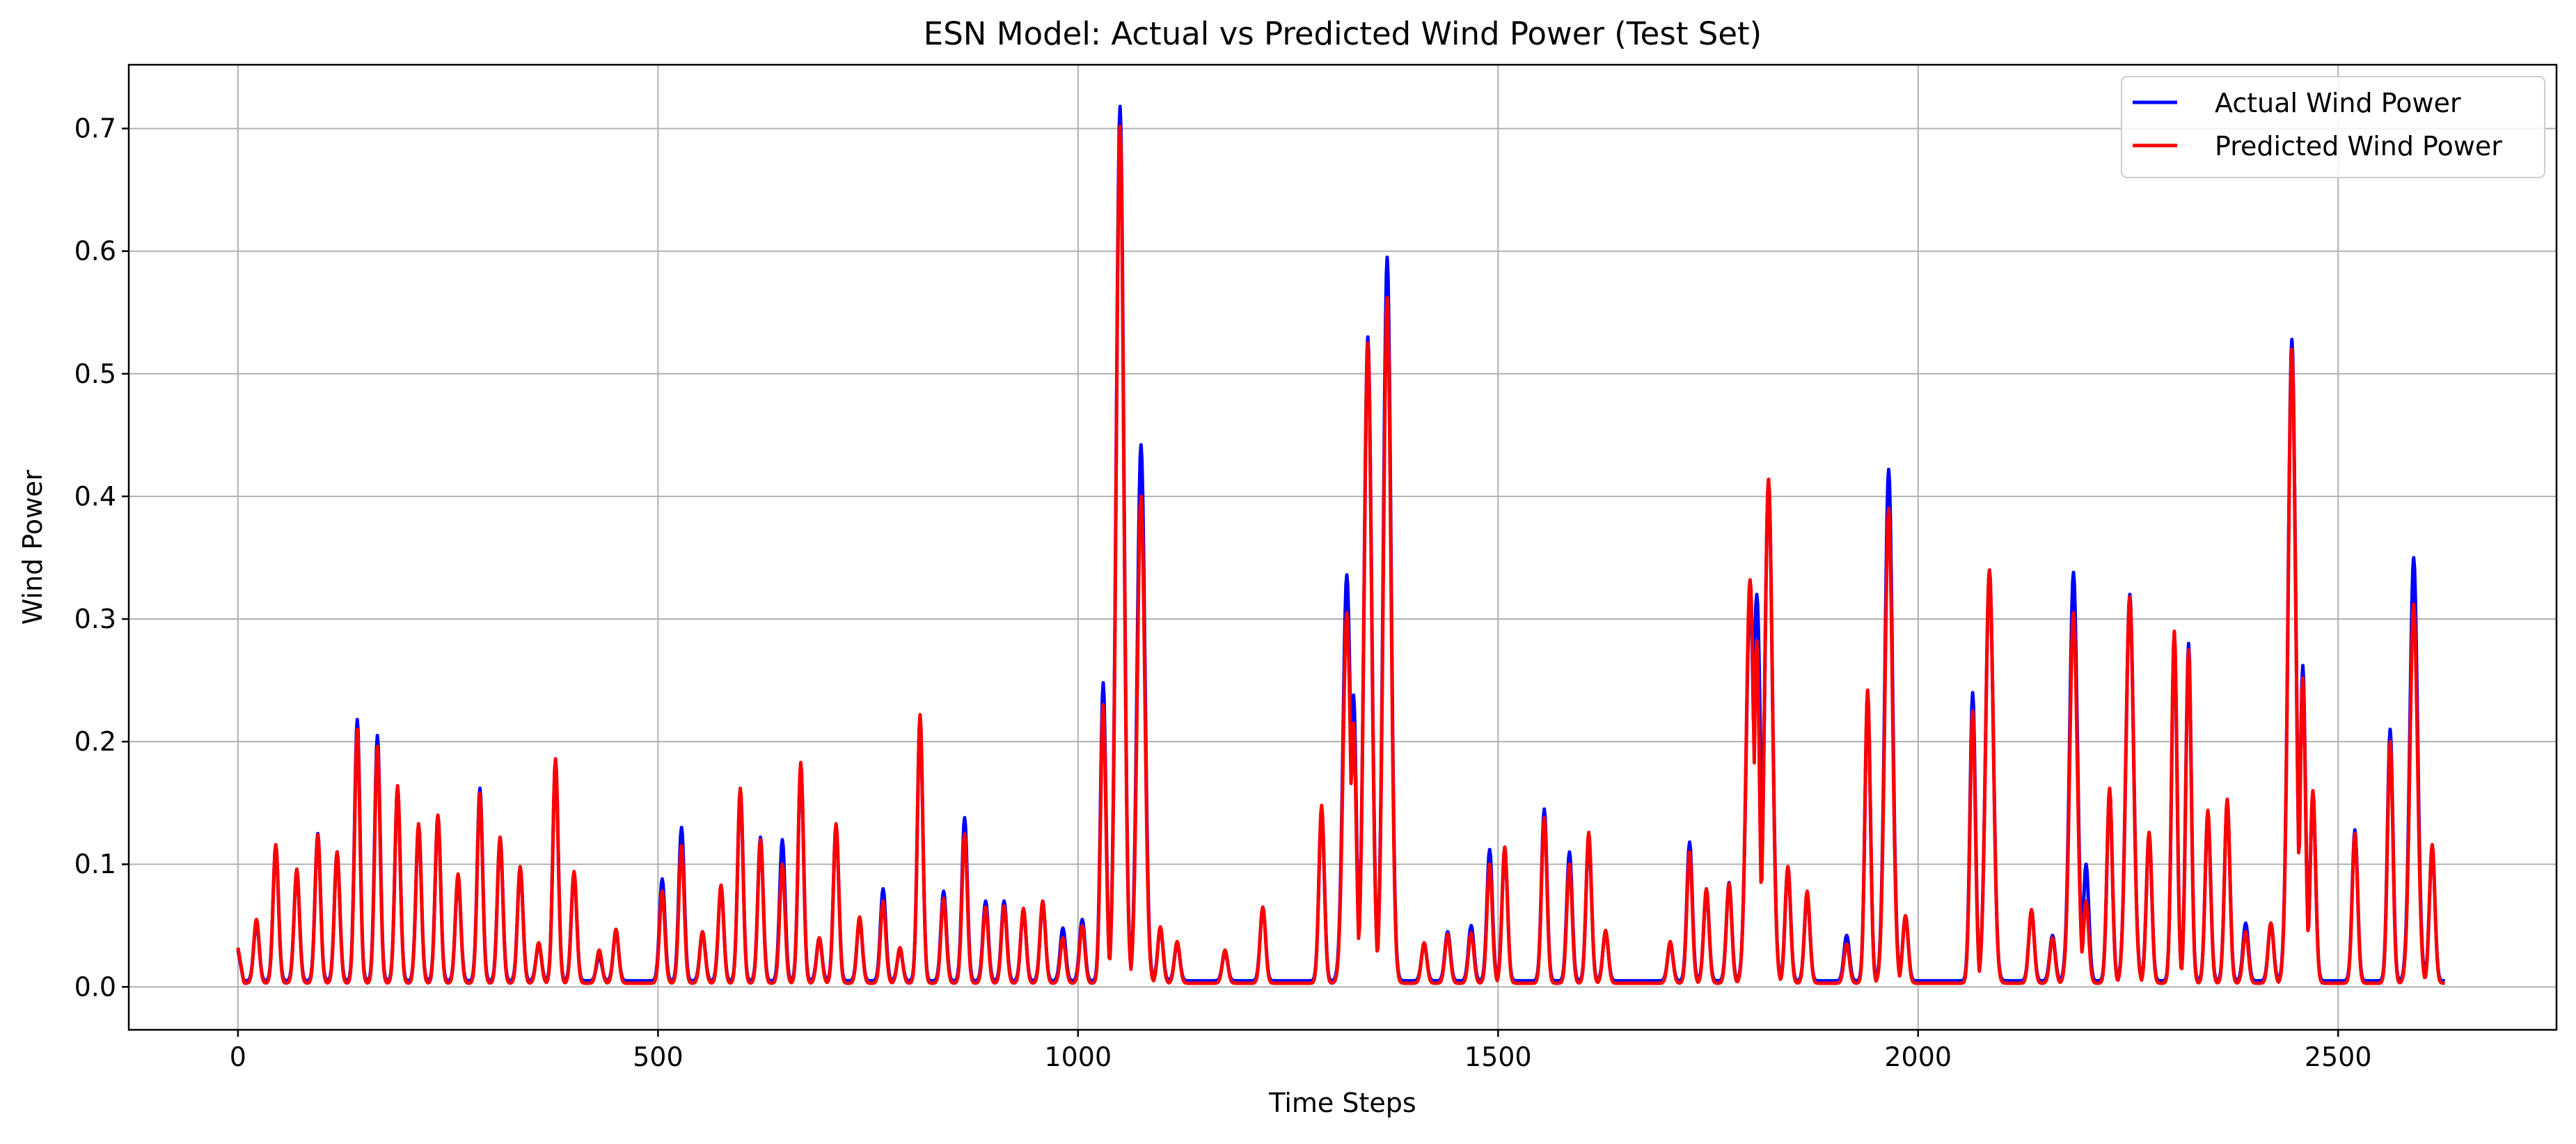  What do you see at coordinates (95, 619) in the screenshot?
I see `y-tick-label: 0.3` at bounding box center [95, 619].